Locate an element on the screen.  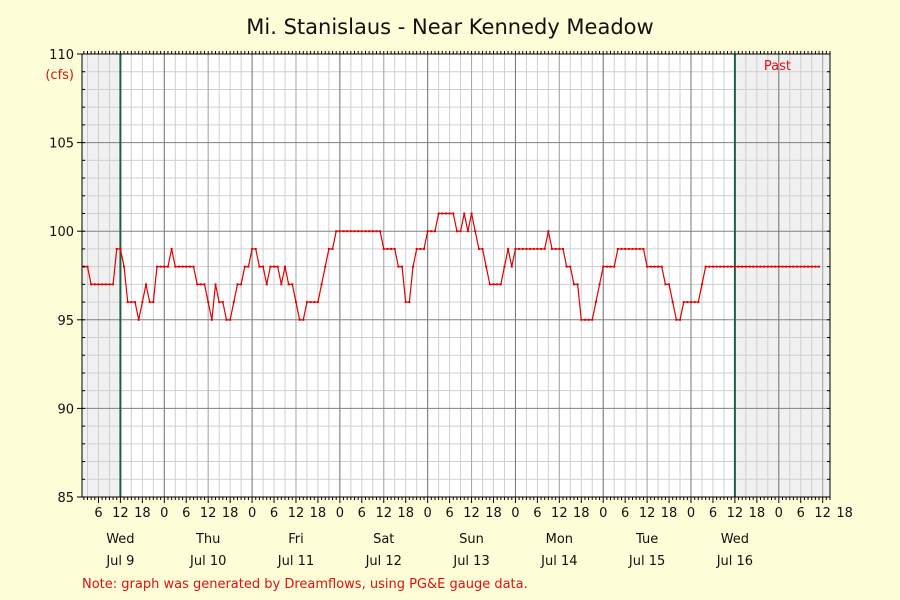
series-line is located at coordinates (451, 266).